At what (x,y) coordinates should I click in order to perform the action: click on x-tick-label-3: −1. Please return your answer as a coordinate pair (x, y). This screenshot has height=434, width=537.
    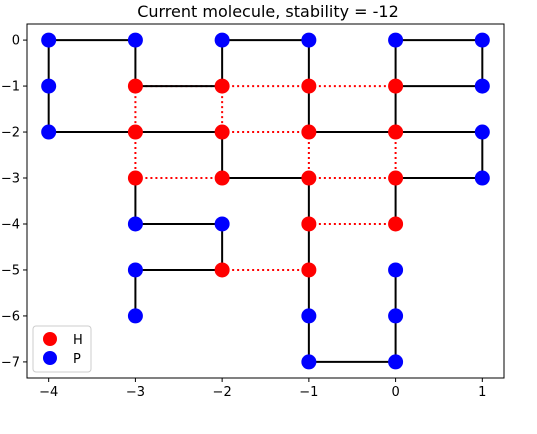
    Looking at the image, I should click on (308, 392).